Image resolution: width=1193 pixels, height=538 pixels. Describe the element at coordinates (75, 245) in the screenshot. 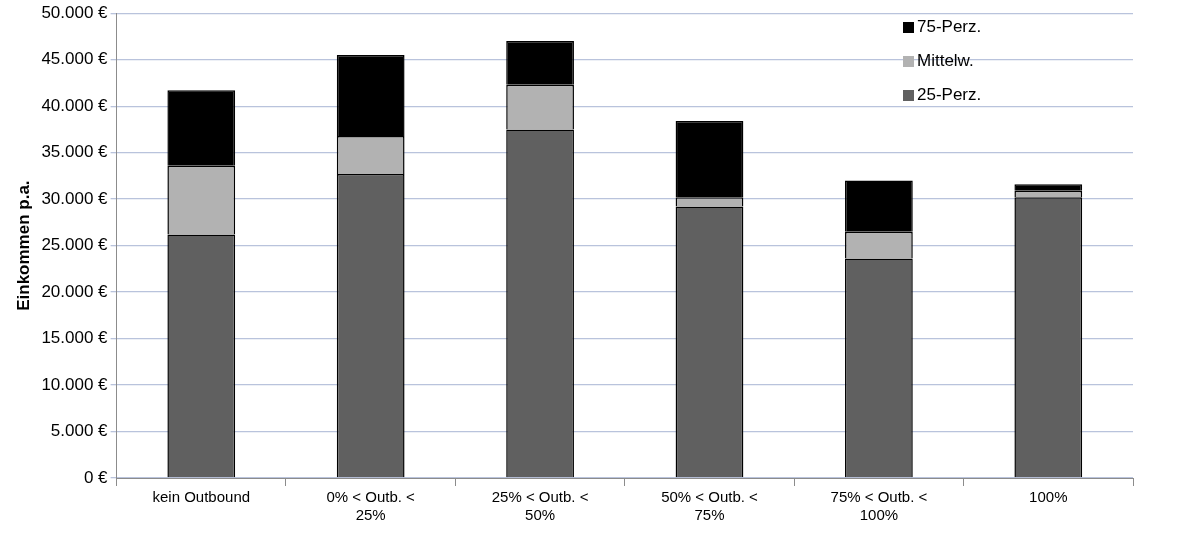

I see `y-tick-label: 25.000 €` at that location.